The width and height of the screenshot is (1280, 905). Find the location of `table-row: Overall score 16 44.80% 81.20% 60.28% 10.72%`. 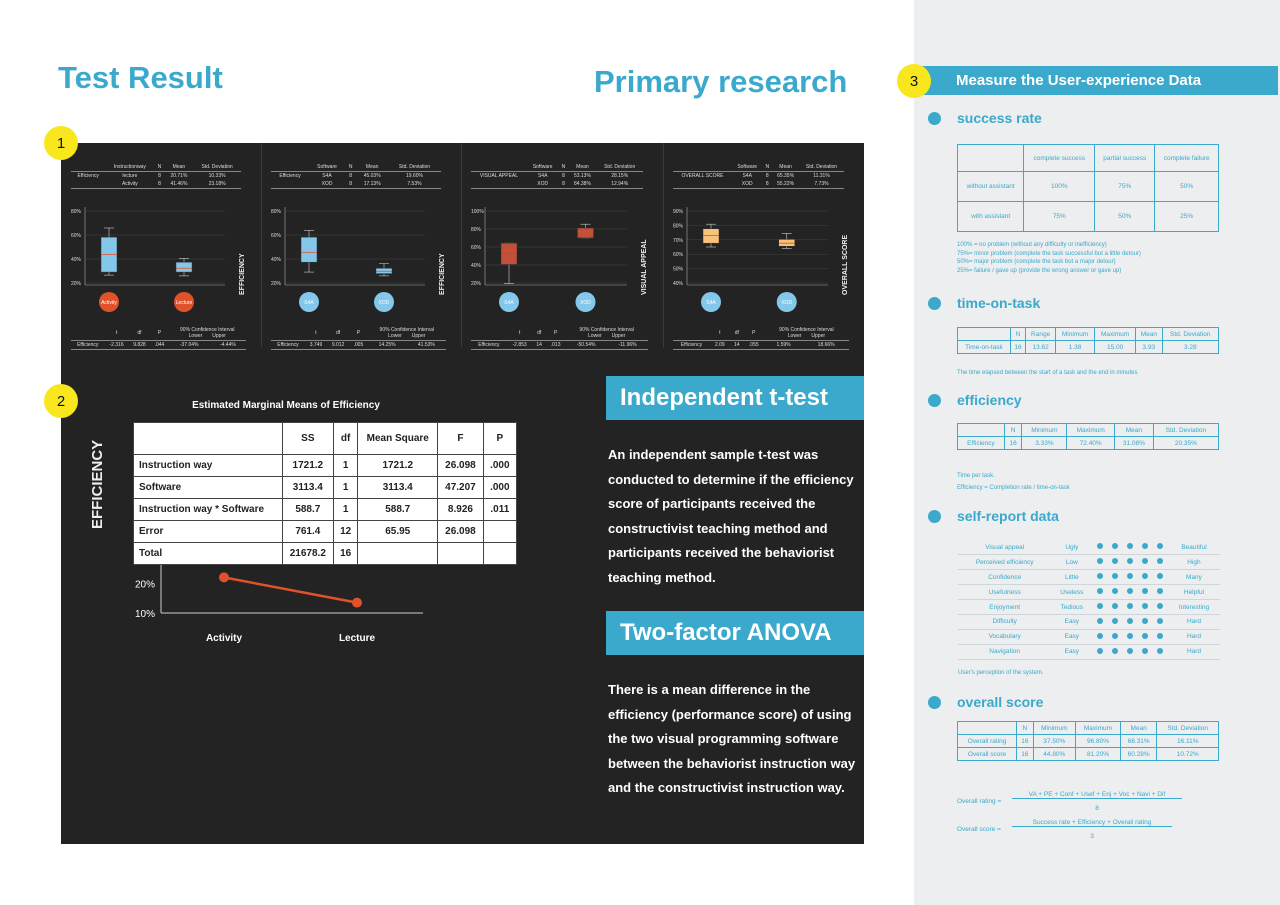

table-row: Overall score 16 44.80% 81.20% 60.28% 10.72% is located at coordinates (1087, 754).